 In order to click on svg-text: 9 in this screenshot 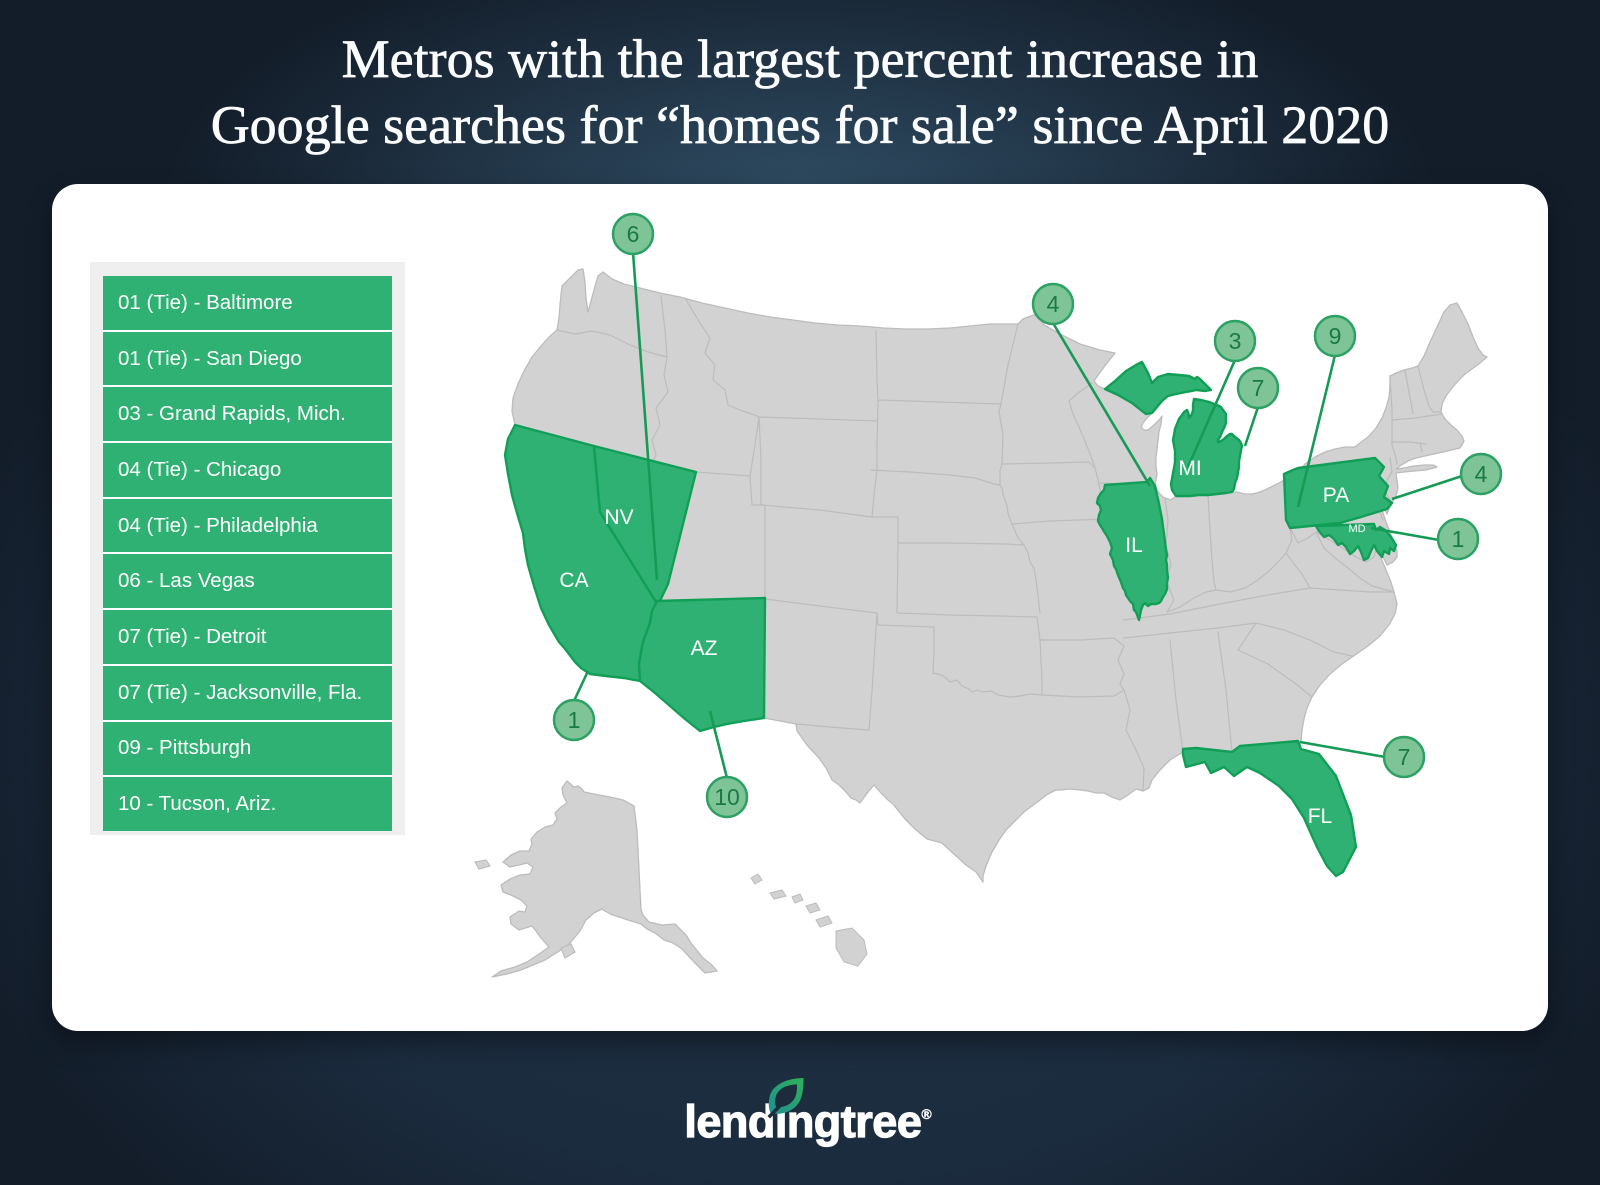, I will do `click(1335, 336)`.